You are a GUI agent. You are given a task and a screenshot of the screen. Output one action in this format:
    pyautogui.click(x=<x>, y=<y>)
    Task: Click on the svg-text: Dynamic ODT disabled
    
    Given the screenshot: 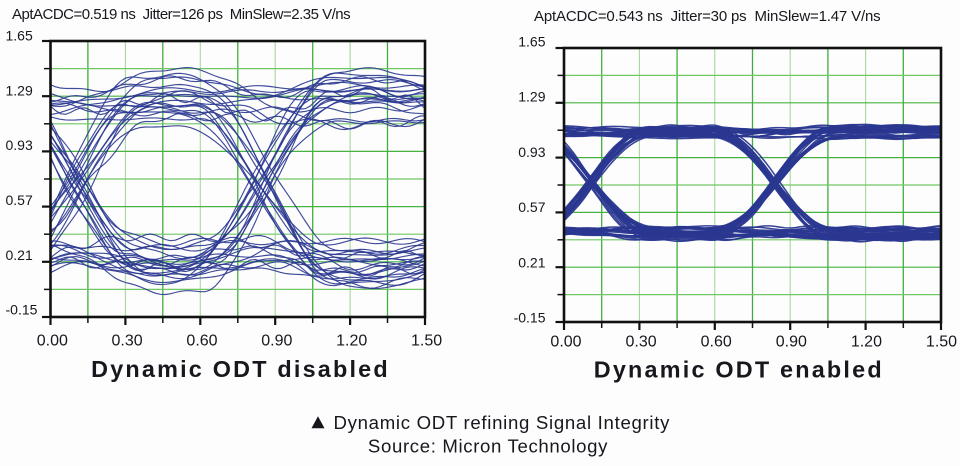 What is the action you would take?
    pyautogui.click(x=240, y=369)
    